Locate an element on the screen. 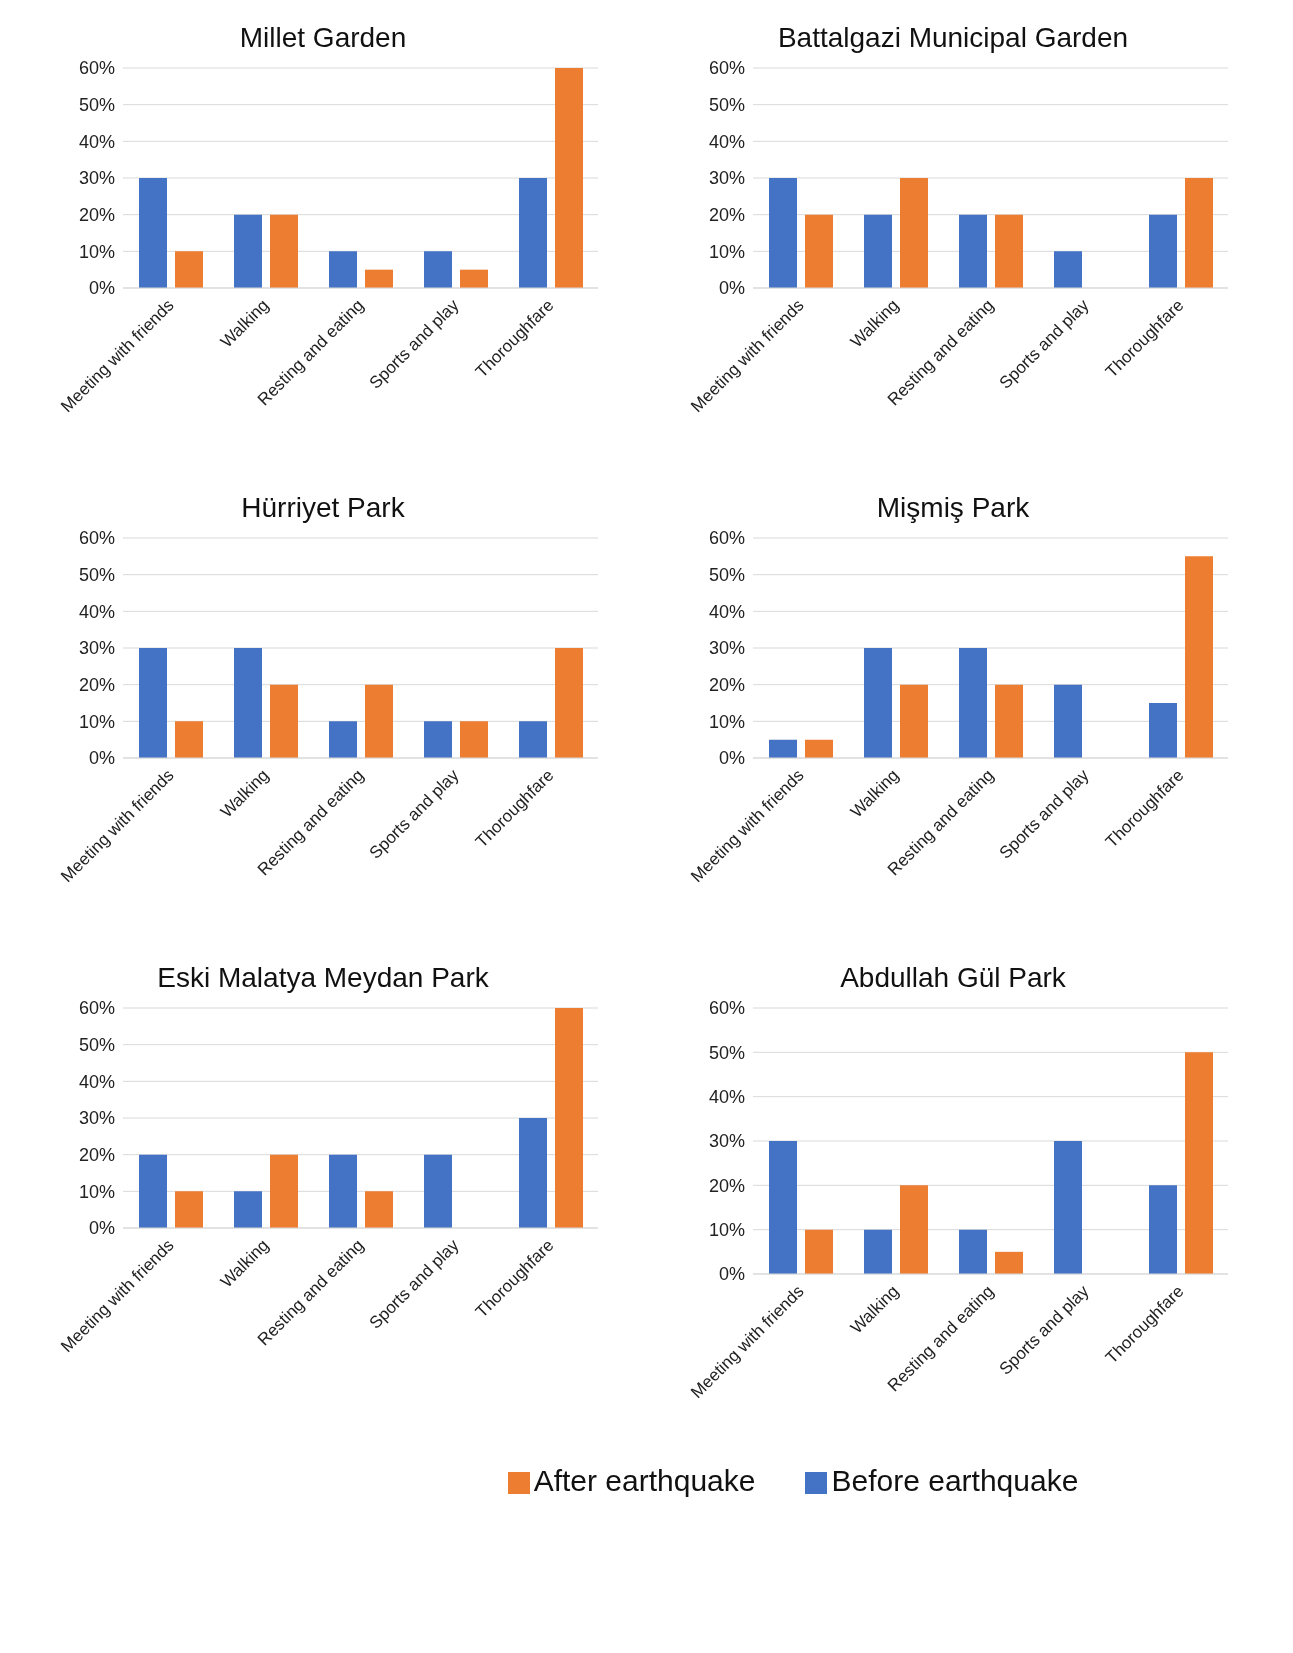 This screenshot has height=1653, width=1293. chart-title: Battalgazi Municipal Garden is located at coordinates (953, 38).